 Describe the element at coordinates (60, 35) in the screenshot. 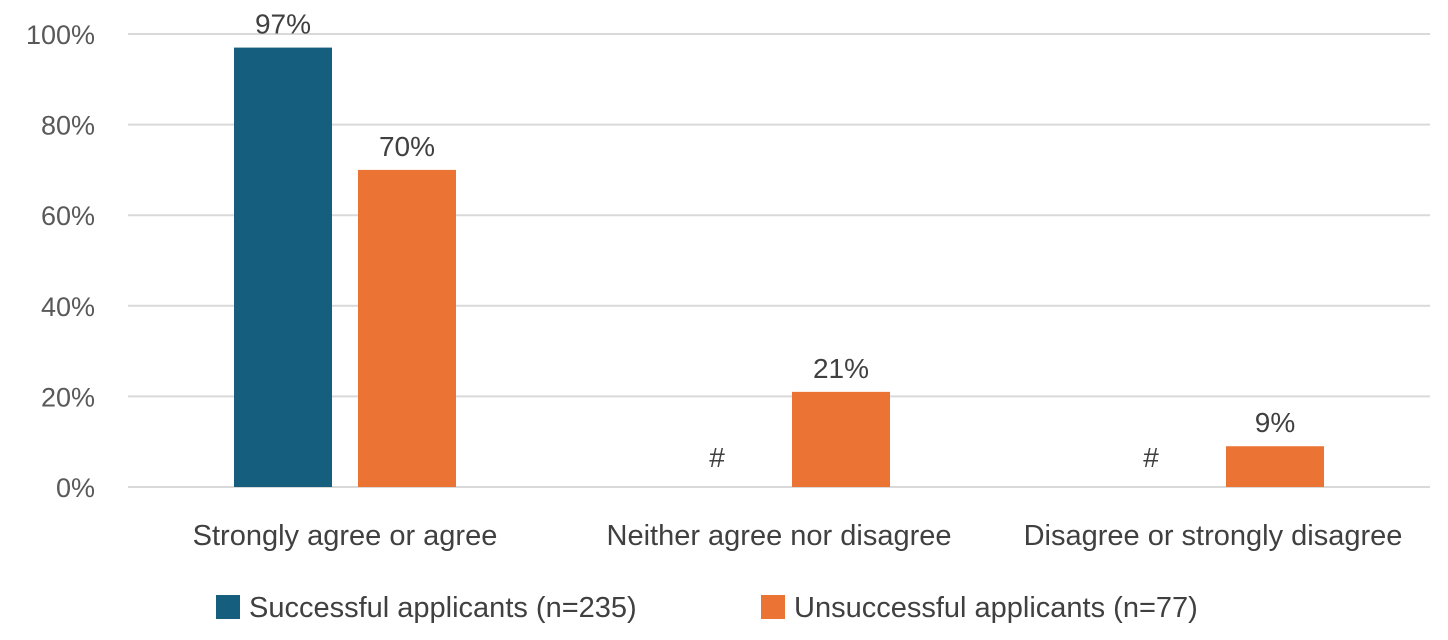

I see `y-tick-label: 100%` at that location.